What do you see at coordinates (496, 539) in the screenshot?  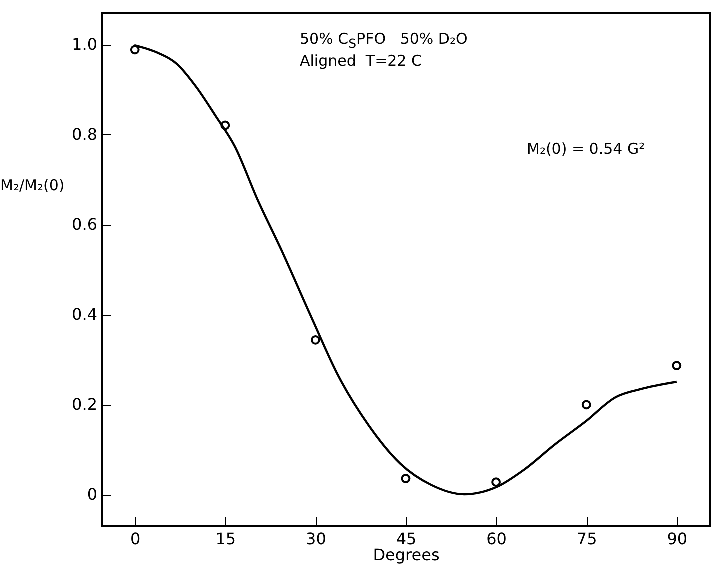 I see `x-tick-label: 60` at bounding box center [496, 539].